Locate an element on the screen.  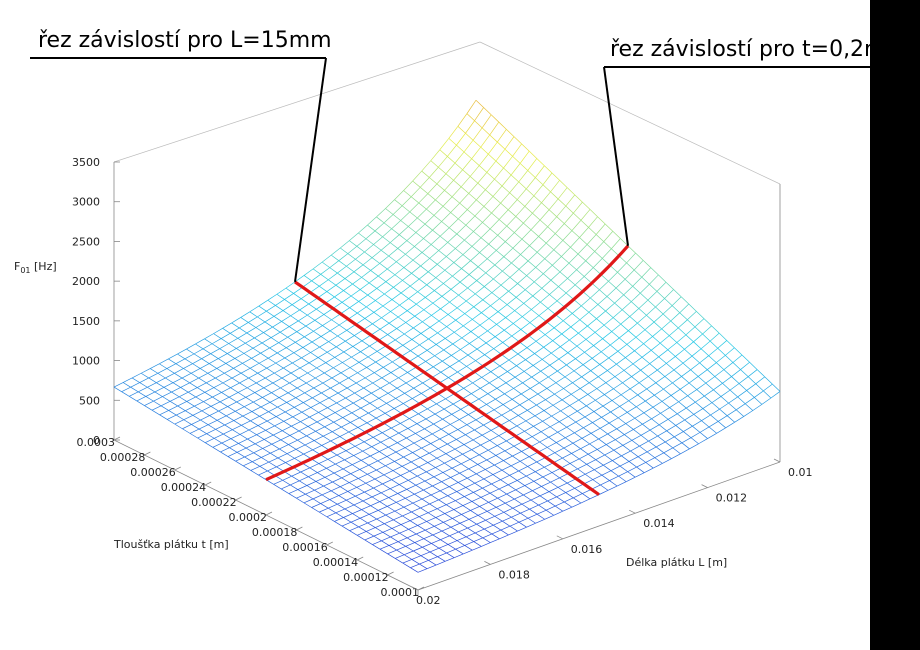
x-tick-label: 0.018 is located at coordinates (514, 574).